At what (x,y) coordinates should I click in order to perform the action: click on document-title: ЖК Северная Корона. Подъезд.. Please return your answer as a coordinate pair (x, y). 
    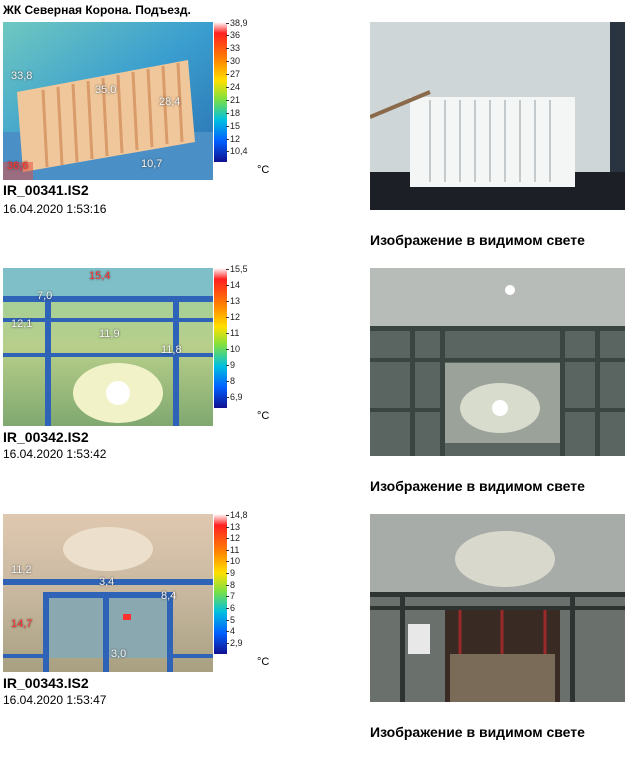
    Looking at the image, I should click on (97, 10).